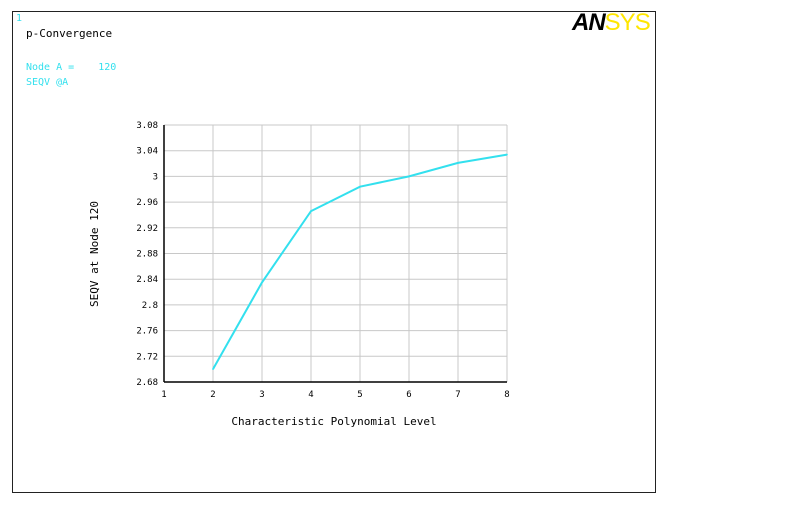  I want to click on x-axis-label: Characteristic Polynomial Level, so click(333, 421).